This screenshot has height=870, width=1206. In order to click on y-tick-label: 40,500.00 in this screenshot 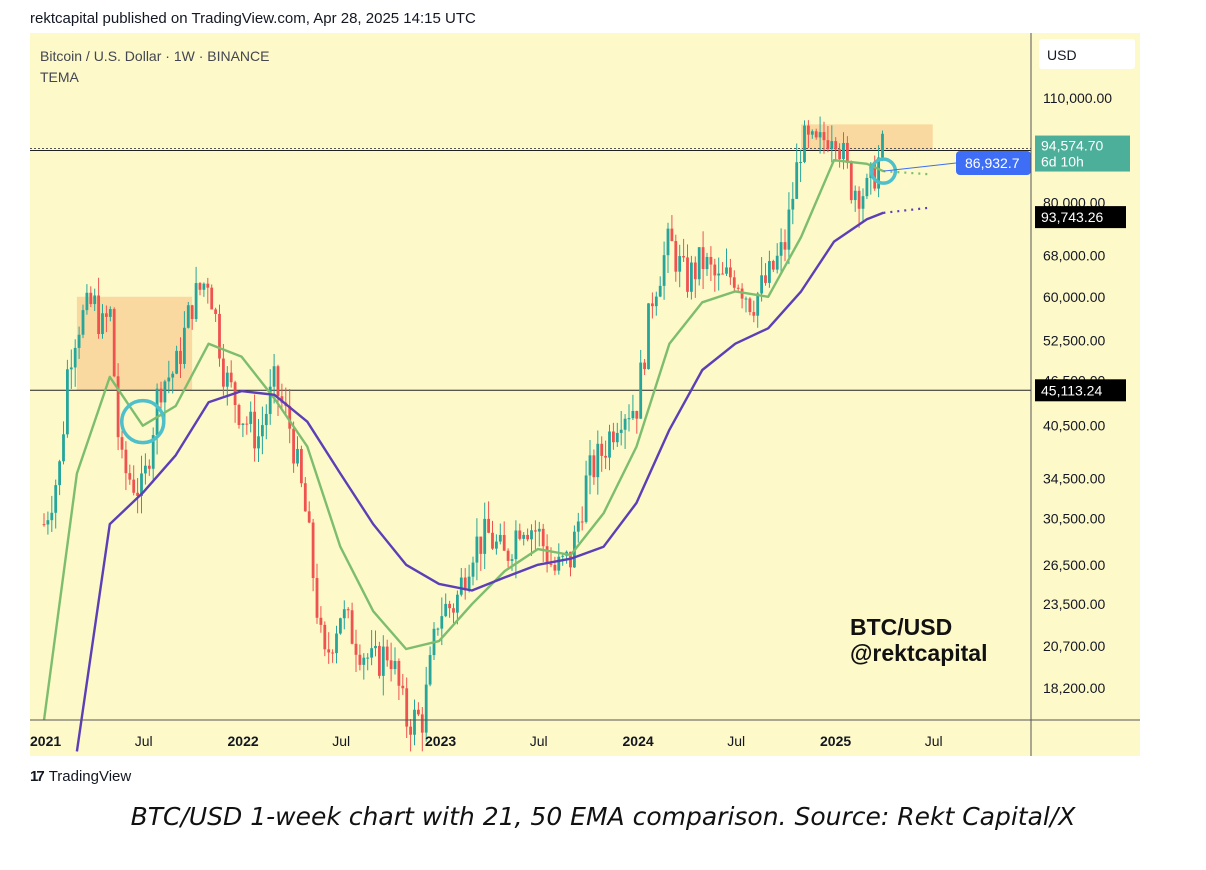, I will do `click(1074, 426)`.